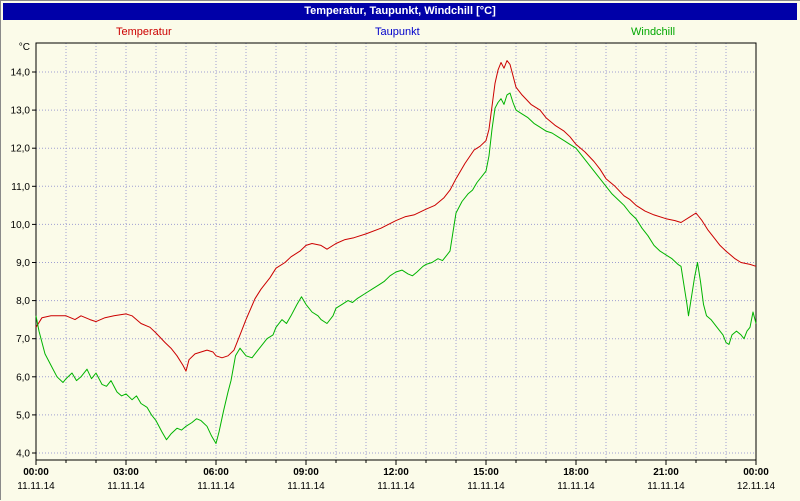  What do you see at coordinates (23, 454) in the screenshot?
I see `y-axis-label: 4,0` at bounding box center [23, 454].